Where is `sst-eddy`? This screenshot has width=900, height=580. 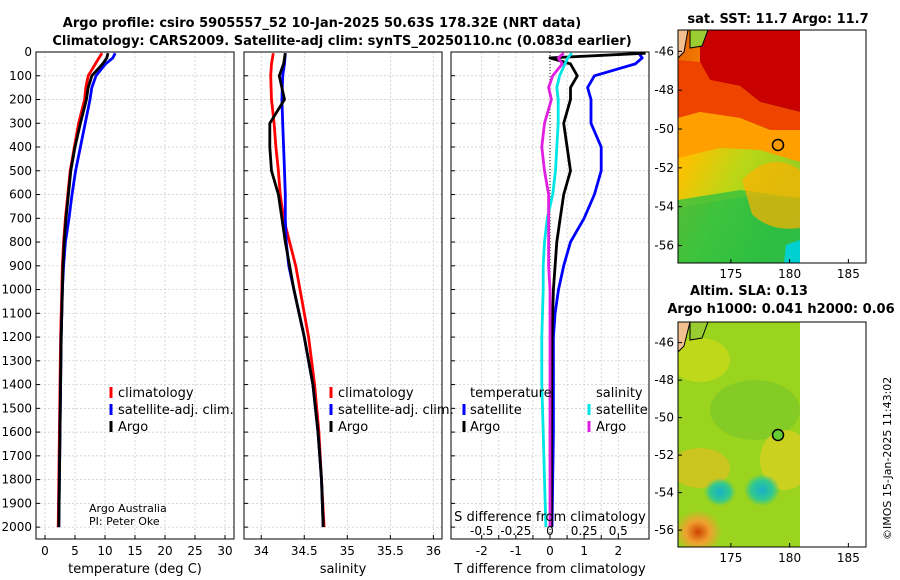 sst-eddy is located at coordinates (771, 195).